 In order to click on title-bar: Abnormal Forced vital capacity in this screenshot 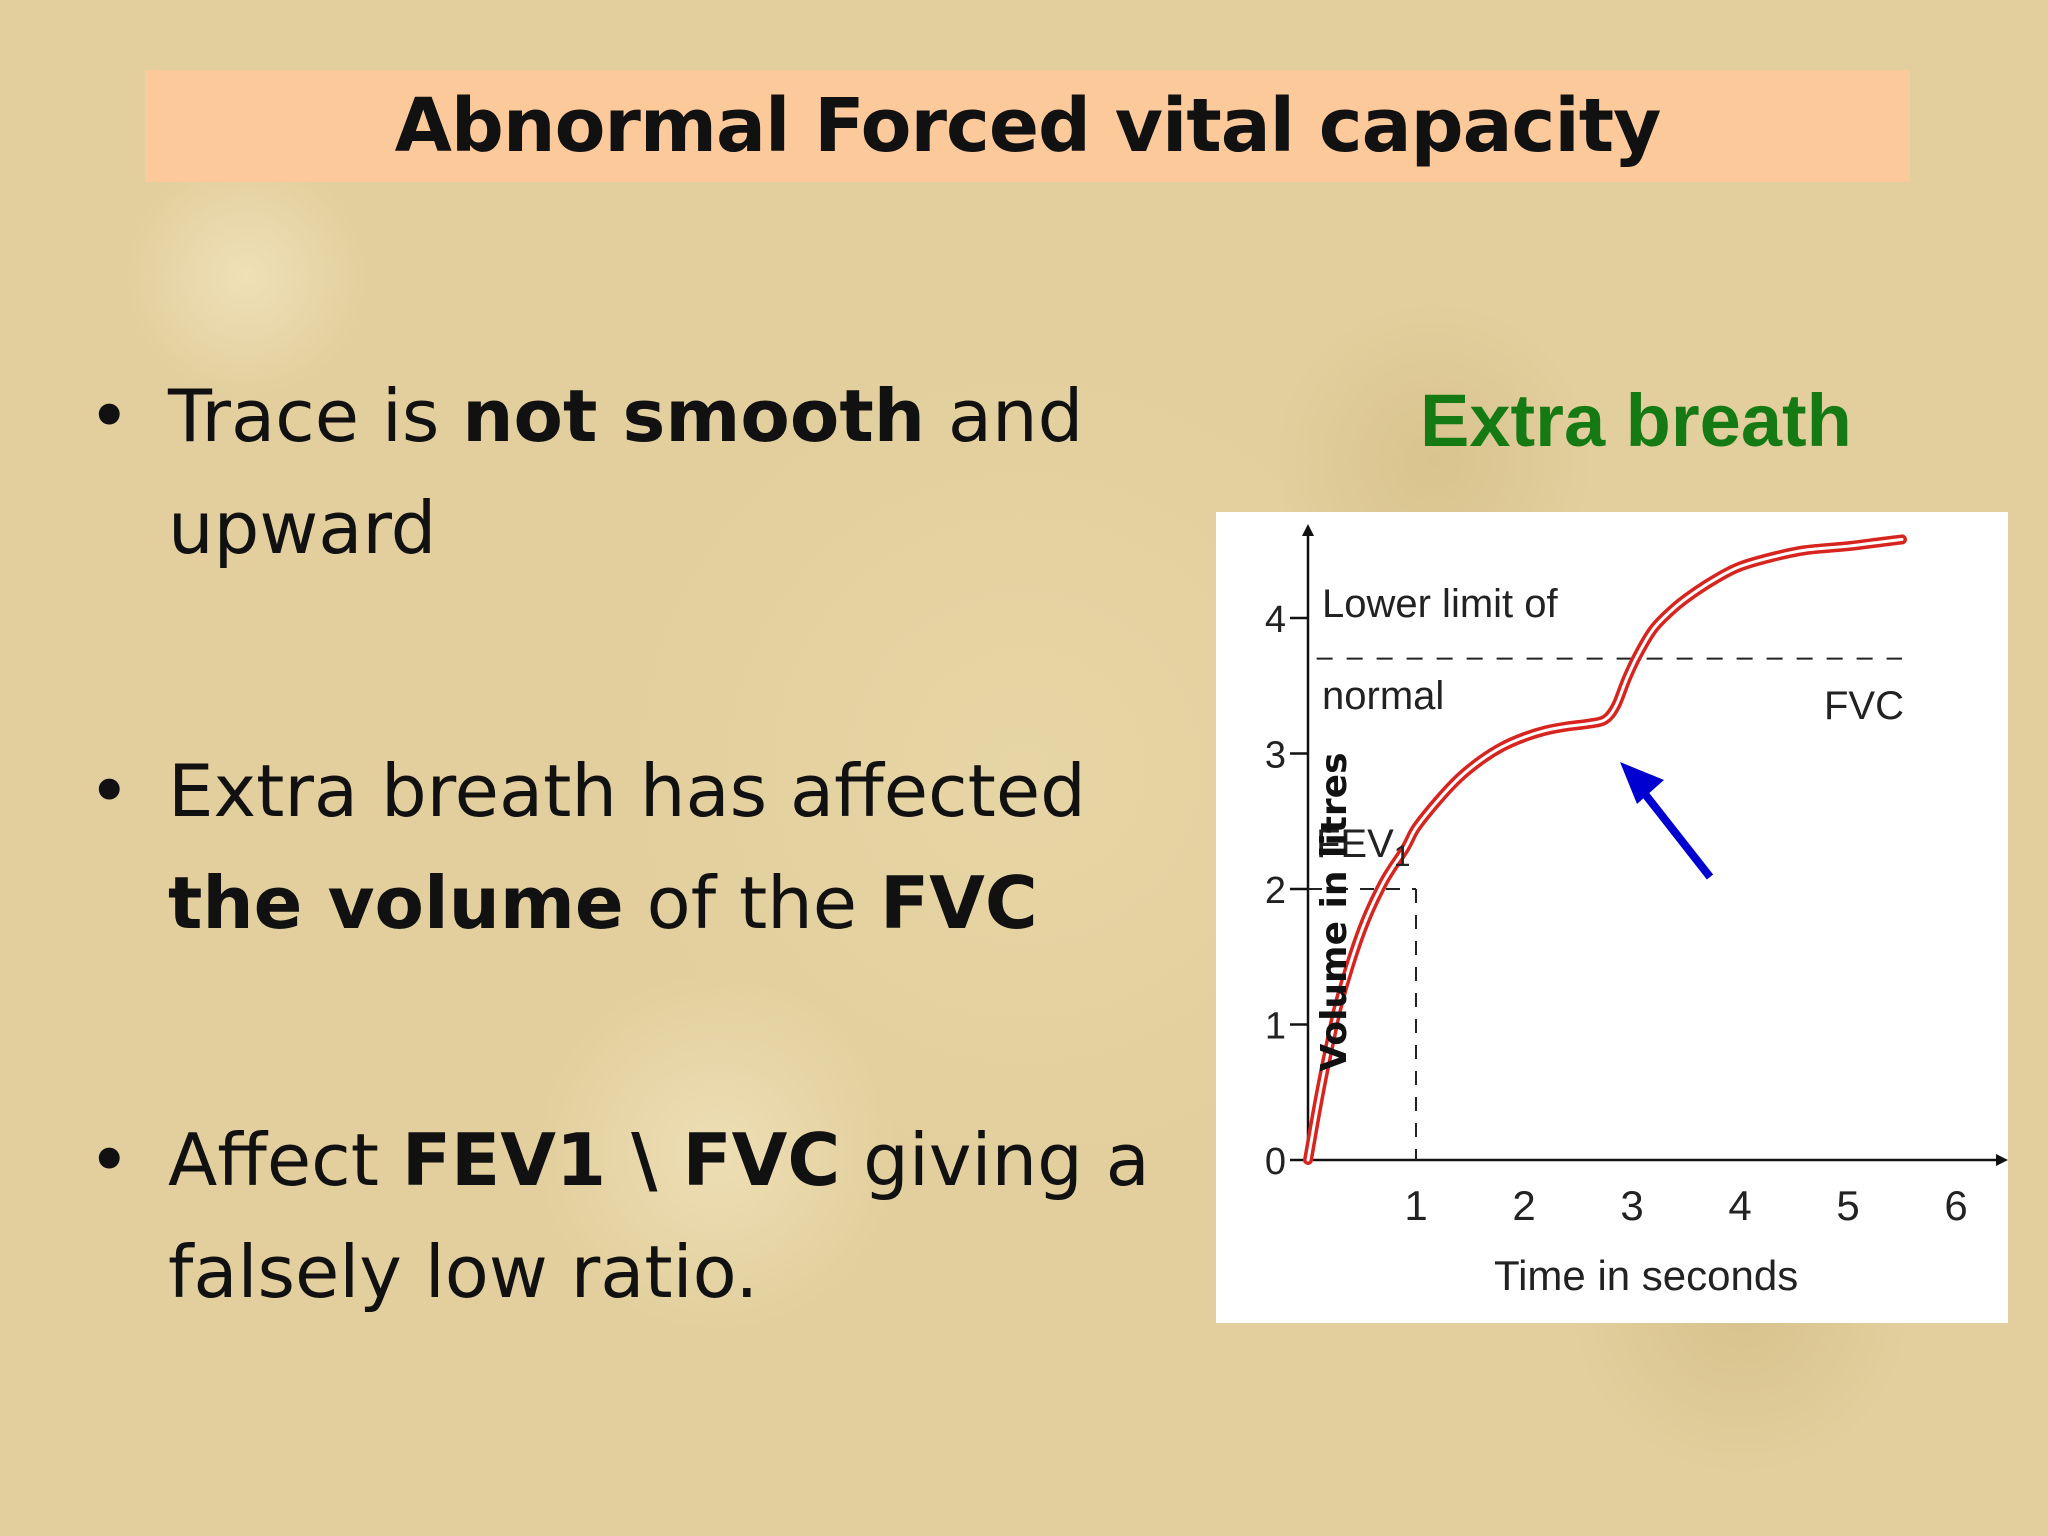, I will do `click(1027, 126)`.